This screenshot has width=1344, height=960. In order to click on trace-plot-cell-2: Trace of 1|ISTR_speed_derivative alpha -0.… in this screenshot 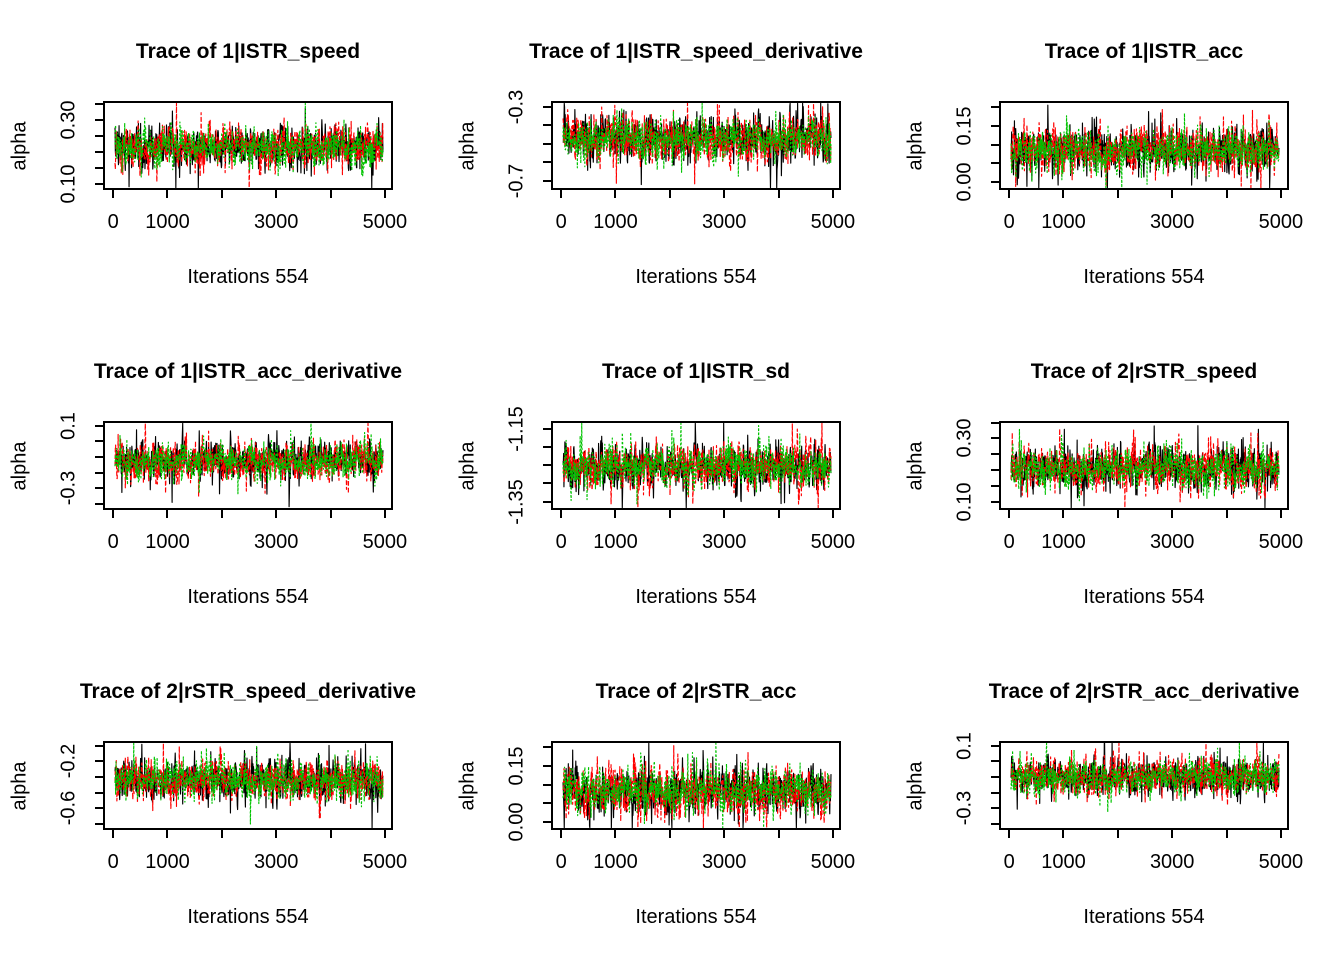, I will do `click(672, 160)`.